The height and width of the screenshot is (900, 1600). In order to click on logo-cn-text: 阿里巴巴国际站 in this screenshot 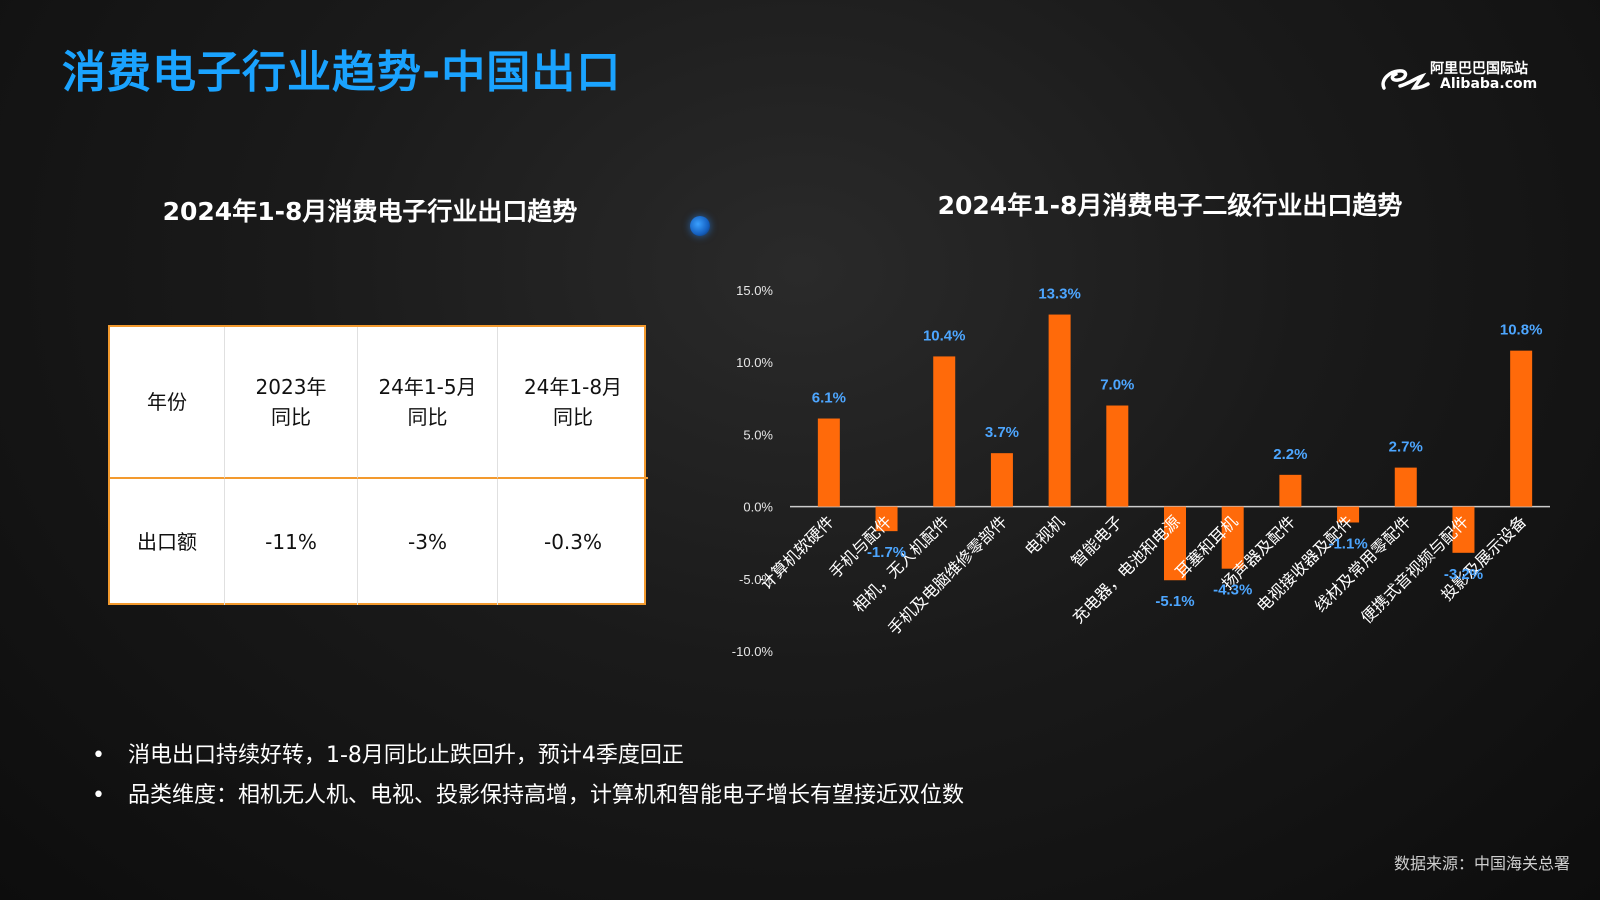, I will do `click(1479, 69)`.